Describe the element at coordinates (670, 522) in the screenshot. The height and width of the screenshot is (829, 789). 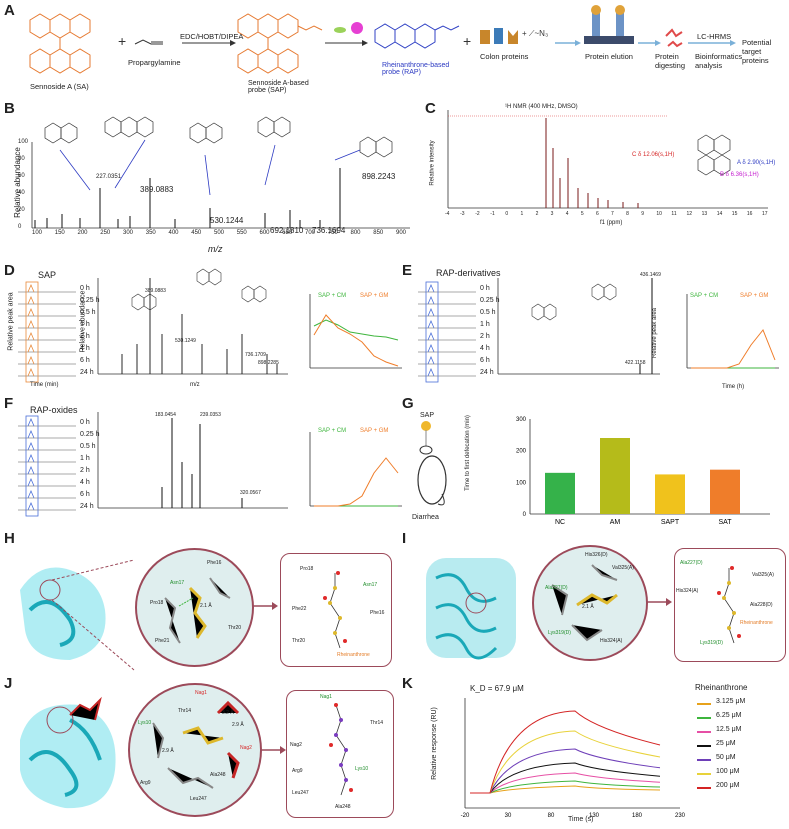
I see `panelG-group-label: SAPT` at that location.